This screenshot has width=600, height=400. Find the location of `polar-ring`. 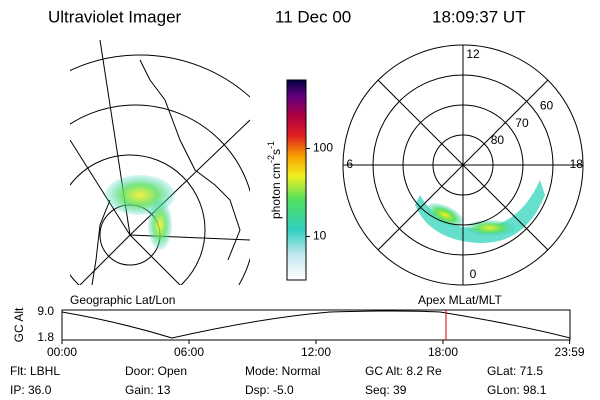

polar-ring is located at coordinates (463, 165).